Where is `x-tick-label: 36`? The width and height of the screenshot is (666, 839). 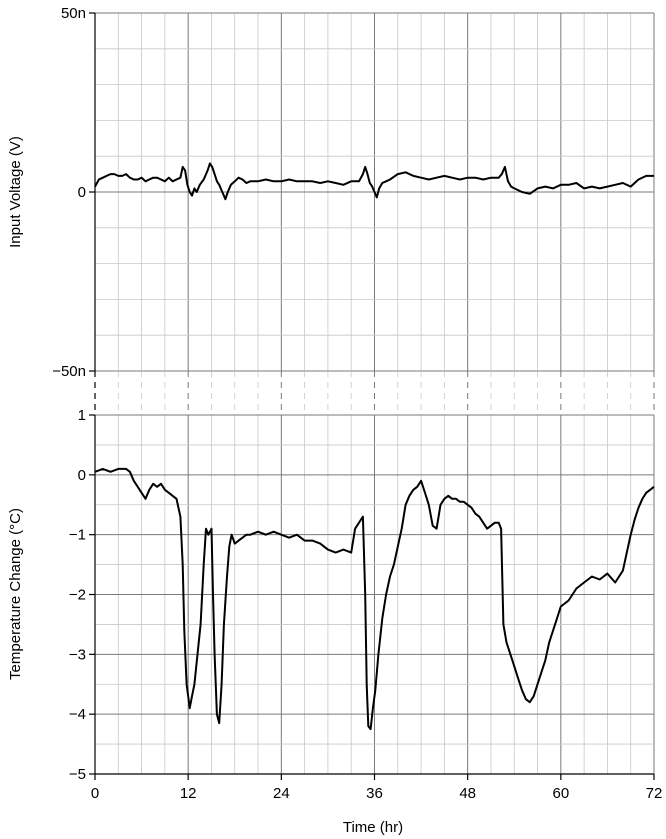
x-tick-label: 36 is located at coordinates (374, 793).